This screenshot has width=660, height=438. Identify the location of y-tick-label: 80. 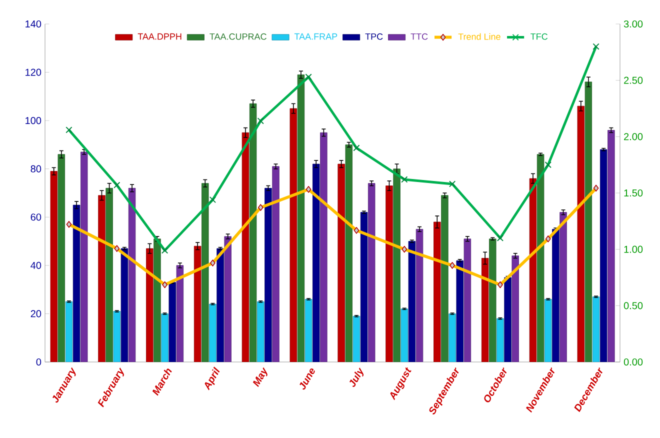
(36, 168).